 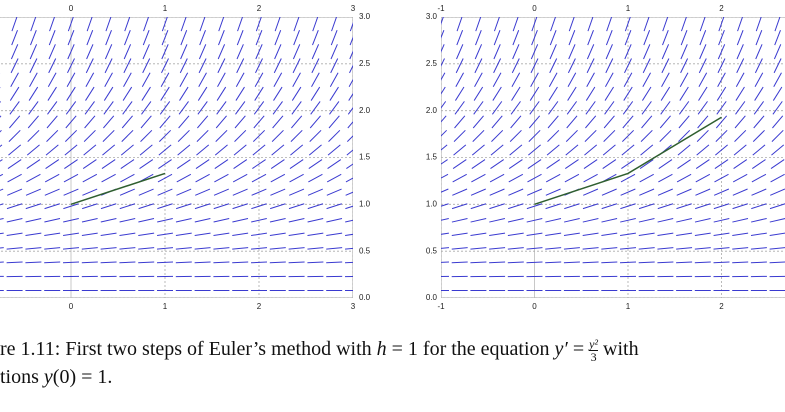 What do you see at coordinates (721, 8) in the screenshot?
I see `x-tick-label: 2` at bounding box center [721, 8].